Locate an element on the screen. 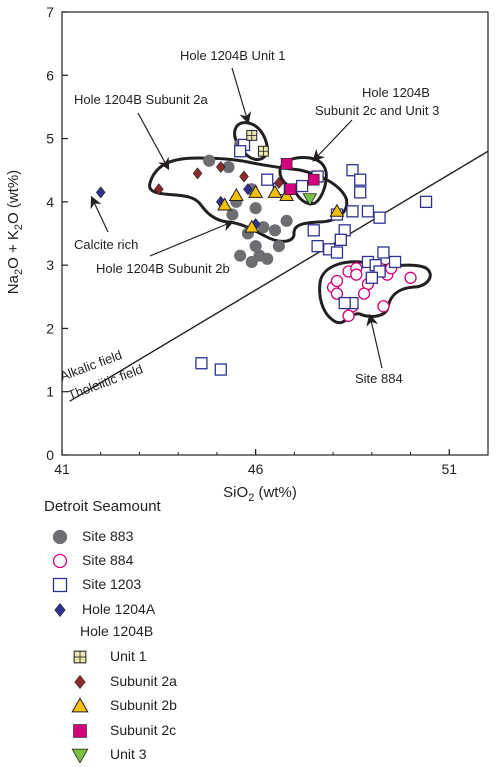  y-axis-label: Na2O + K2O (wt%) is located at coordinates (15, 232).